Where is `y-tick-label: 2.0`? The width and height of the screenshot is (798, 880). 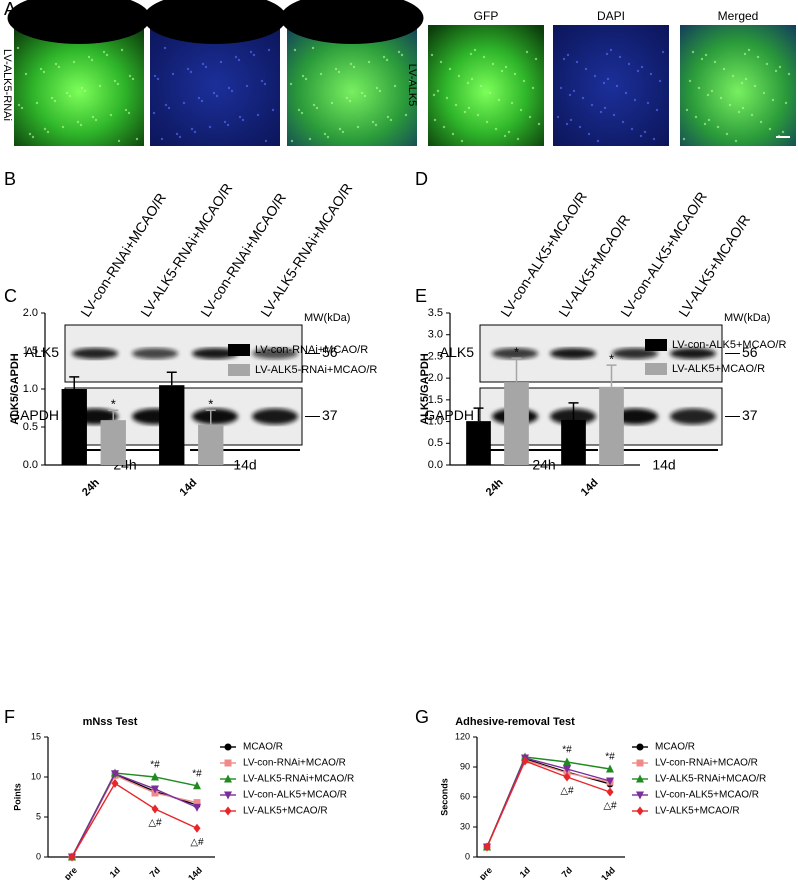
y-tick-label: 2.0 is located at coordinates (435, 378).